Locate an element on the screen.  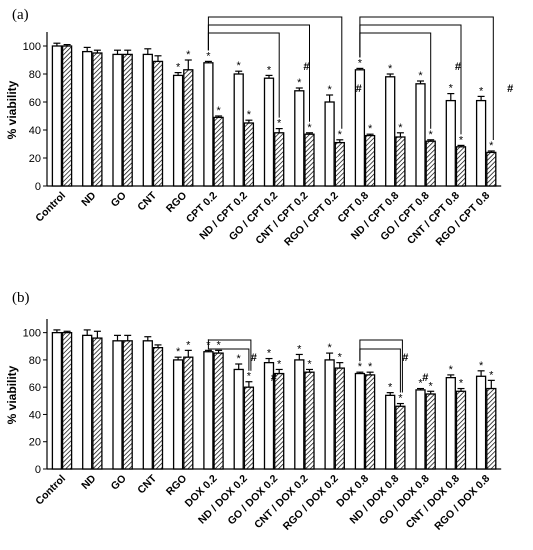
y-tick-label: 80 is located at coordinates (35, 361).